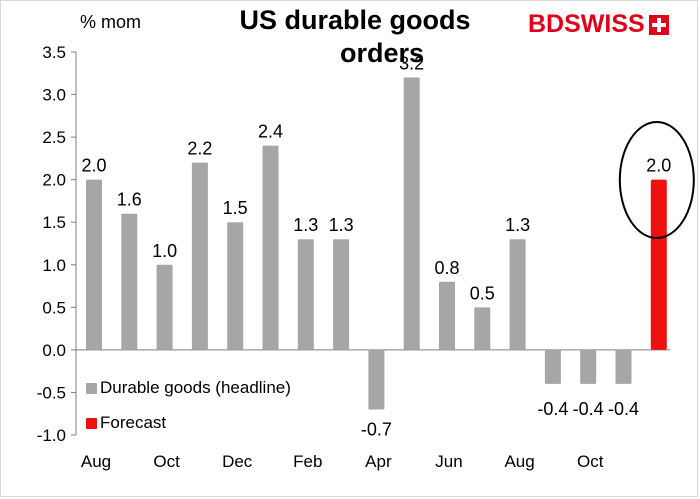 Image resolution: width=700 pixels, height=499 pixels. I want to click on bar-data-label: 0.5, so click(482, 293).